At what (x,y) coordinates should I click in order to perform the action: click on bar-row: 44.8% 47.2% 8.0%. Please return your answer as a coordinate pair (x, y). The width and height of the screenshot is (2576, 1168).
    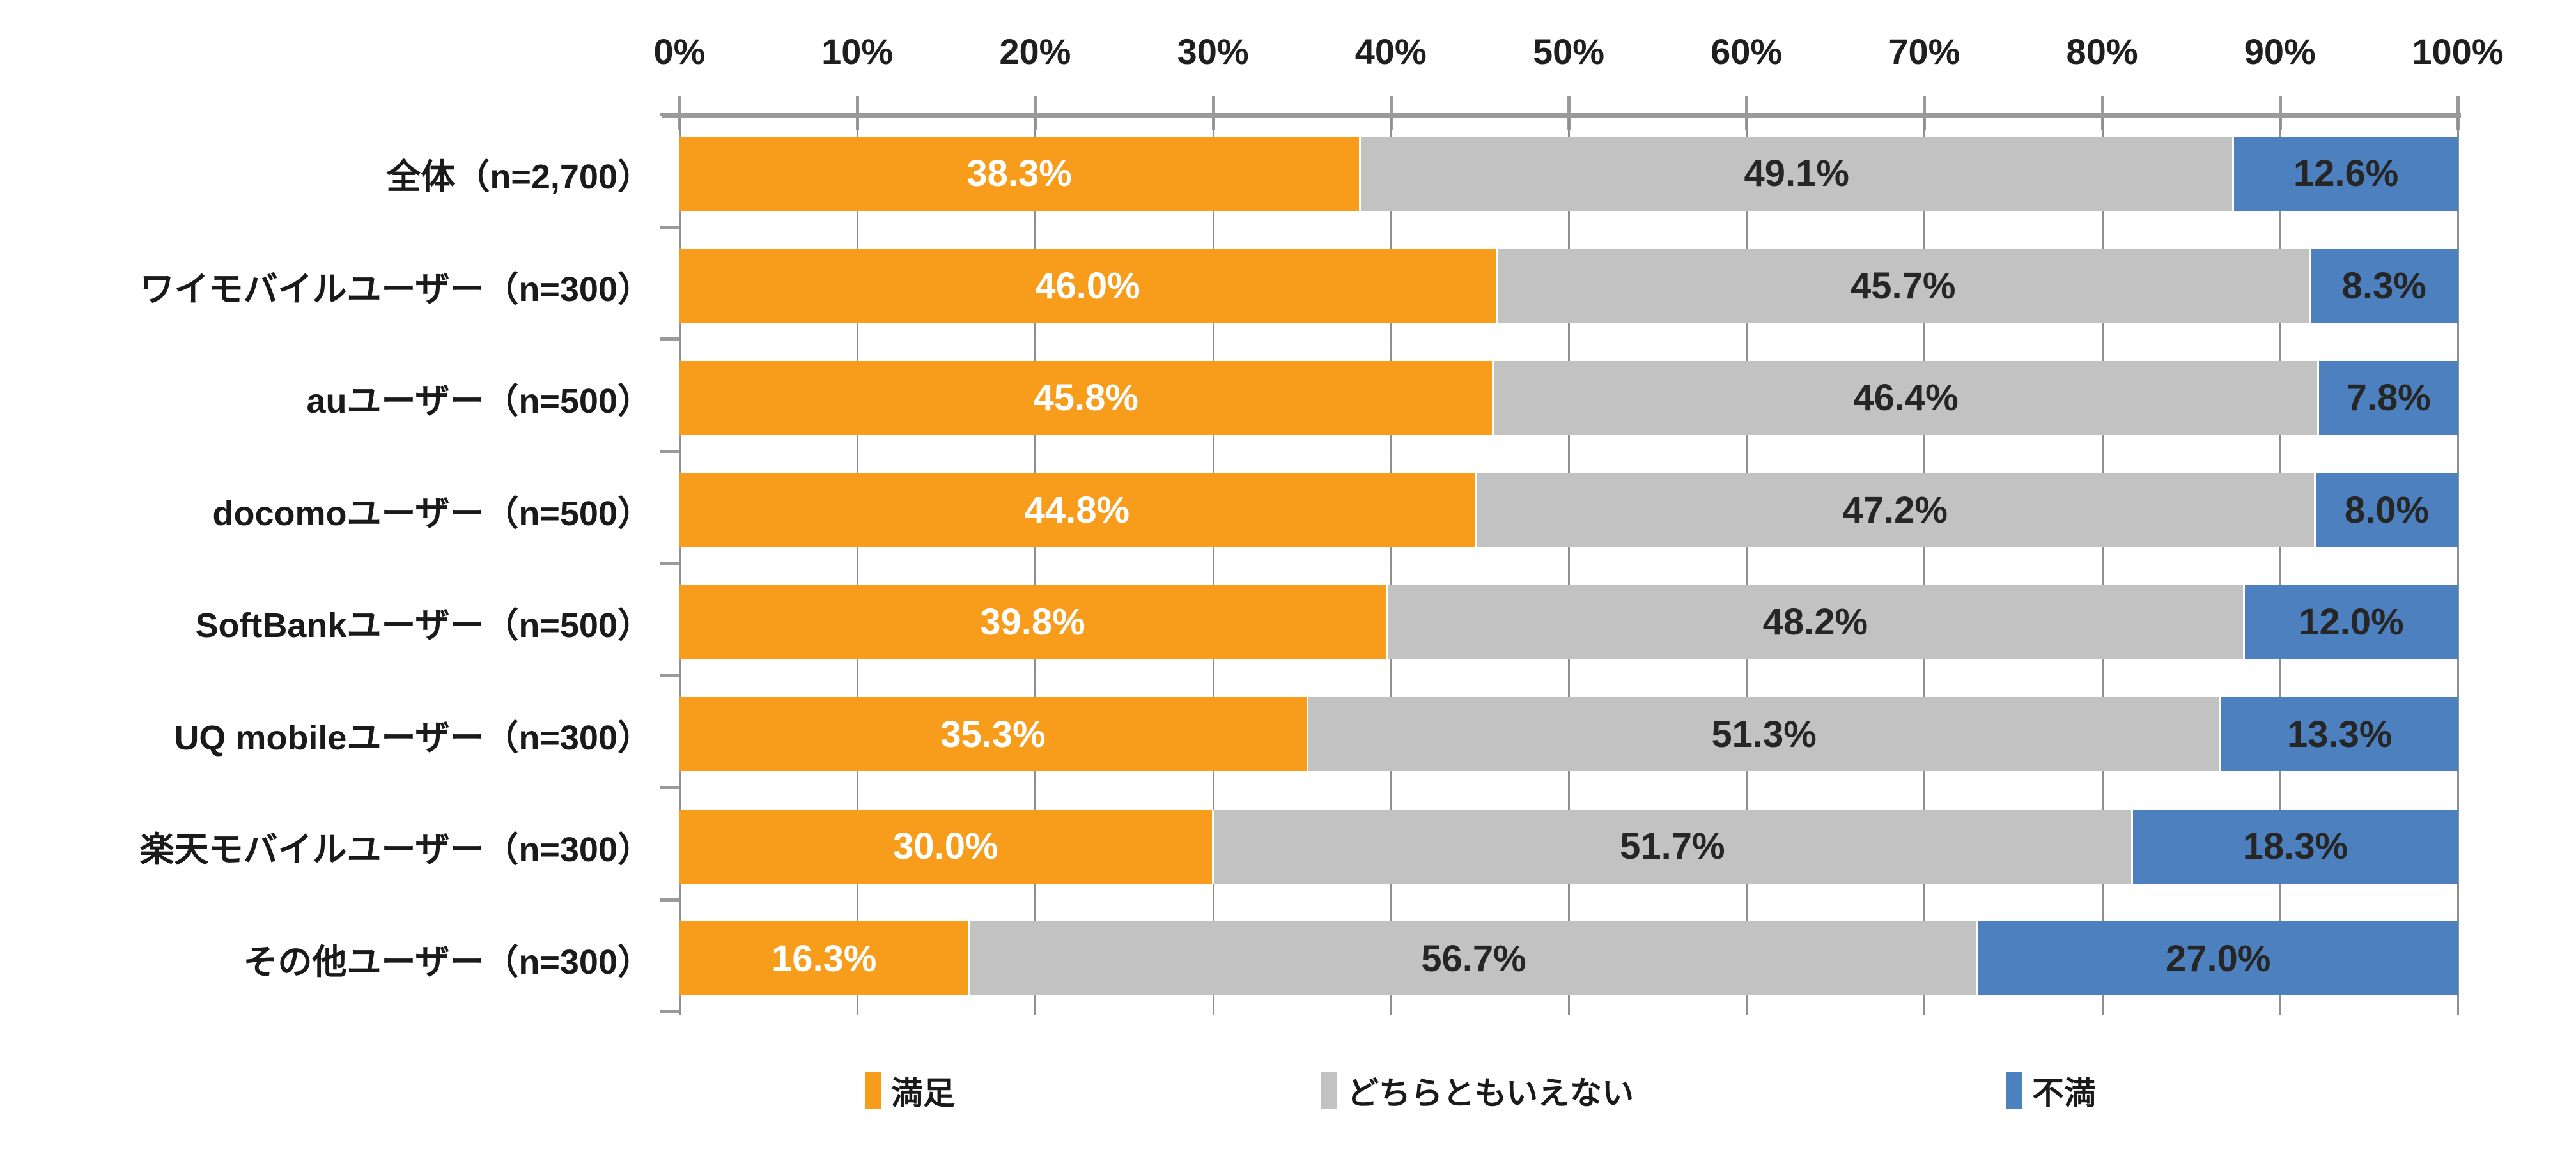
    Looking at the image, I should click on (1569, 510).